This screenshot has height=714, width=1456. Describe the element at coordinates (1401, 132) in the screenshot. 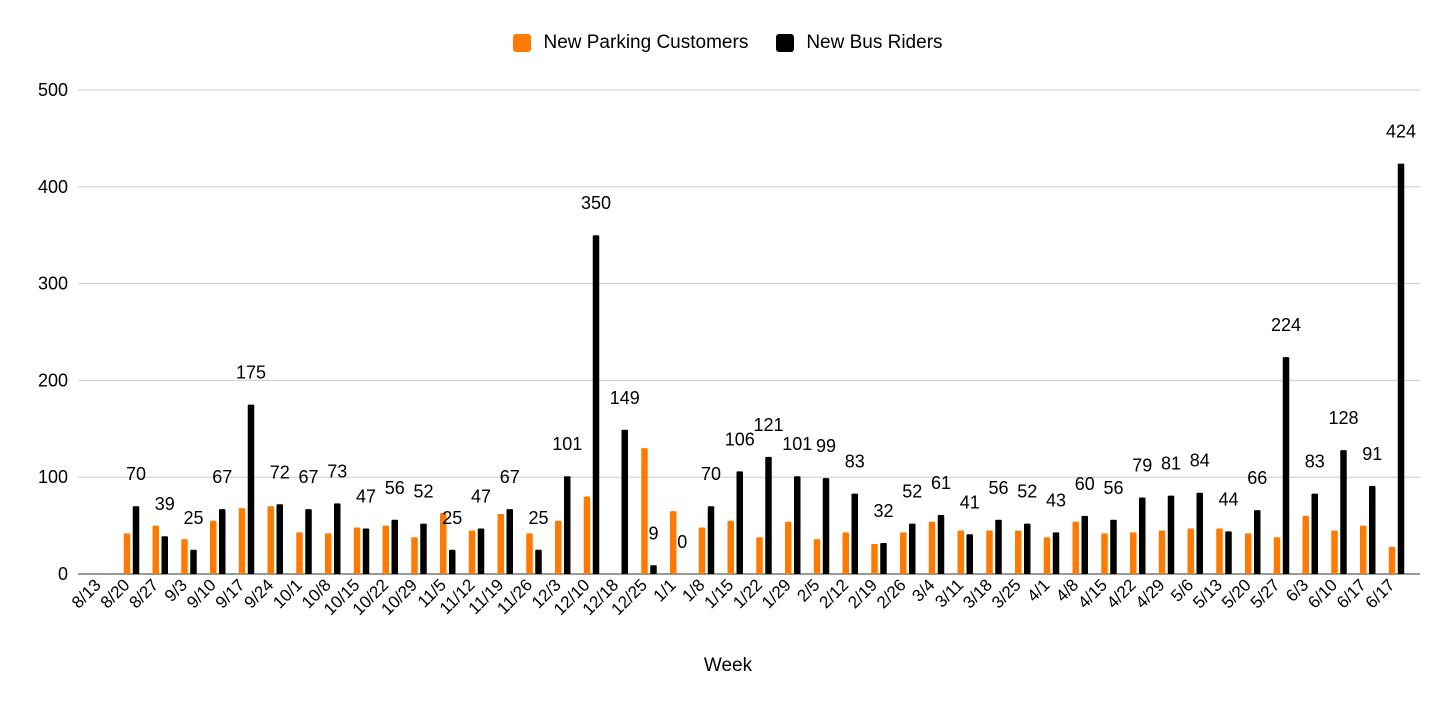

I see `data-label-bus: 424` at that location.